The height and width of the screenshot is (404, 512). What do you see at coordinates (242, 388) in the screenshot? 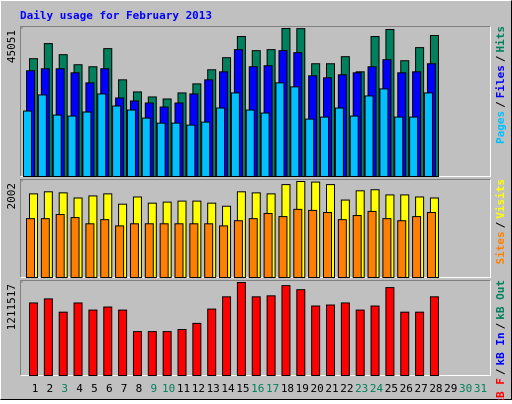
I see `x-tick-label: 15` at bounding box center [242, 388].